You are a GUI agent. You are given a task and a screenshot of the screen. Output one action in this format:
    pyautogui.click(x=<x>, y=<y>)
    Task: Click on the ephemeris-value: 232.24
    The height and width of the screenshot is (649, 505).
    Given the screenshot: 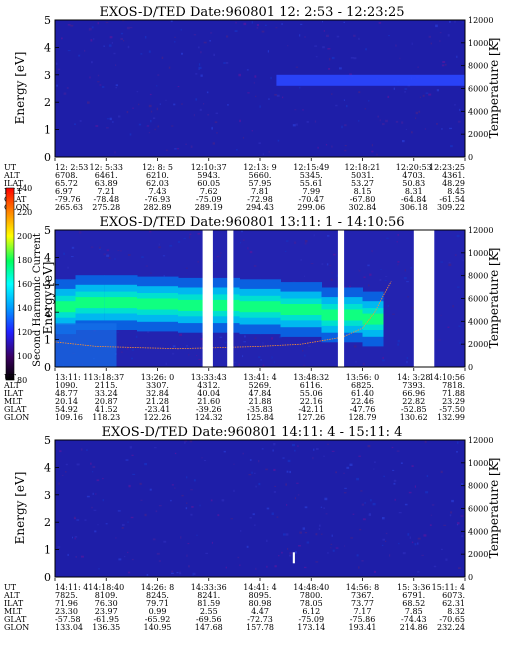 What is the action you would take?
    pyautogui.click(x=451, y=627)
    